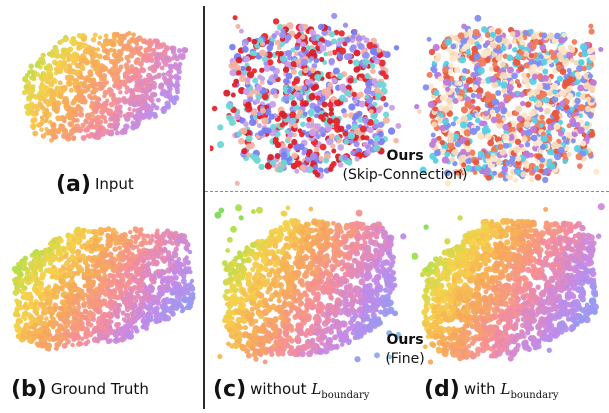 The image size is (609, 413). Describe the element at coordinates (29, 389) in the screenshot. I see `caption-b-tag: (b)` at that location.